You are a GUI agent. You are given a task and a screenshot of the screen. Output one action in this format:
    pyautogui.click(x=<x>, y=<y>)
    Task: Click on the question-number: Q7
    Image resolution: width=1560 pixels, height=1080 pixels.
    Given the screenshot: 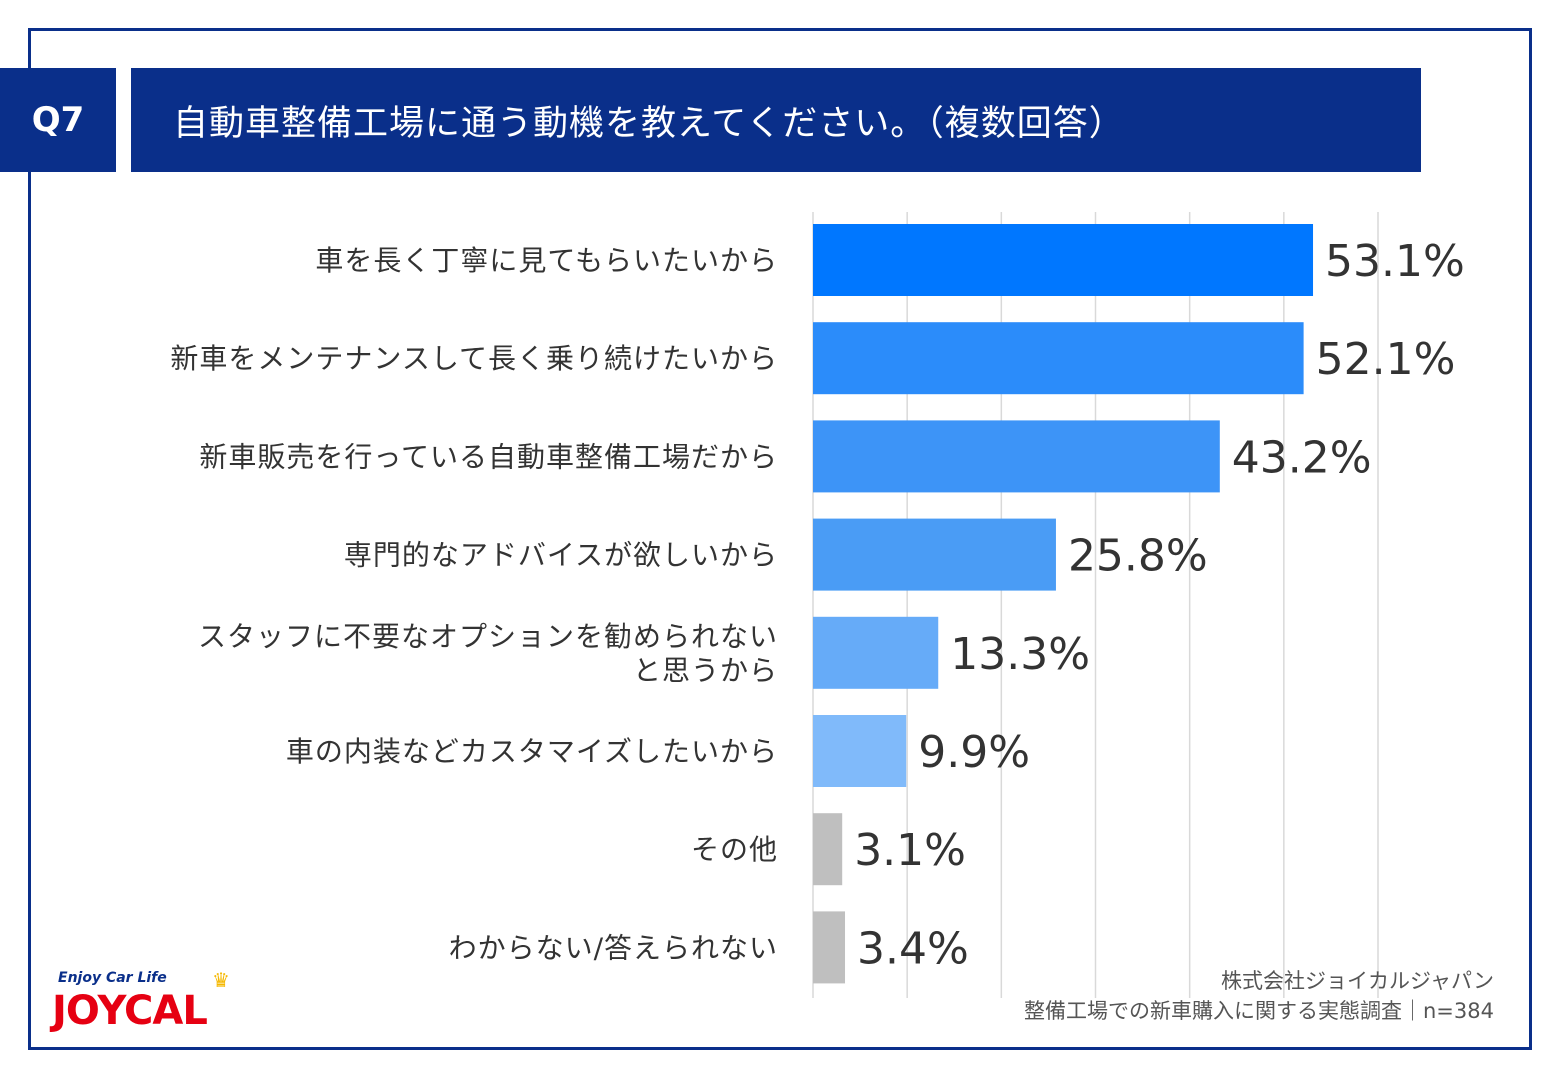 What is the action you would take?
    pyautogui.click(x=58, y=120)
    